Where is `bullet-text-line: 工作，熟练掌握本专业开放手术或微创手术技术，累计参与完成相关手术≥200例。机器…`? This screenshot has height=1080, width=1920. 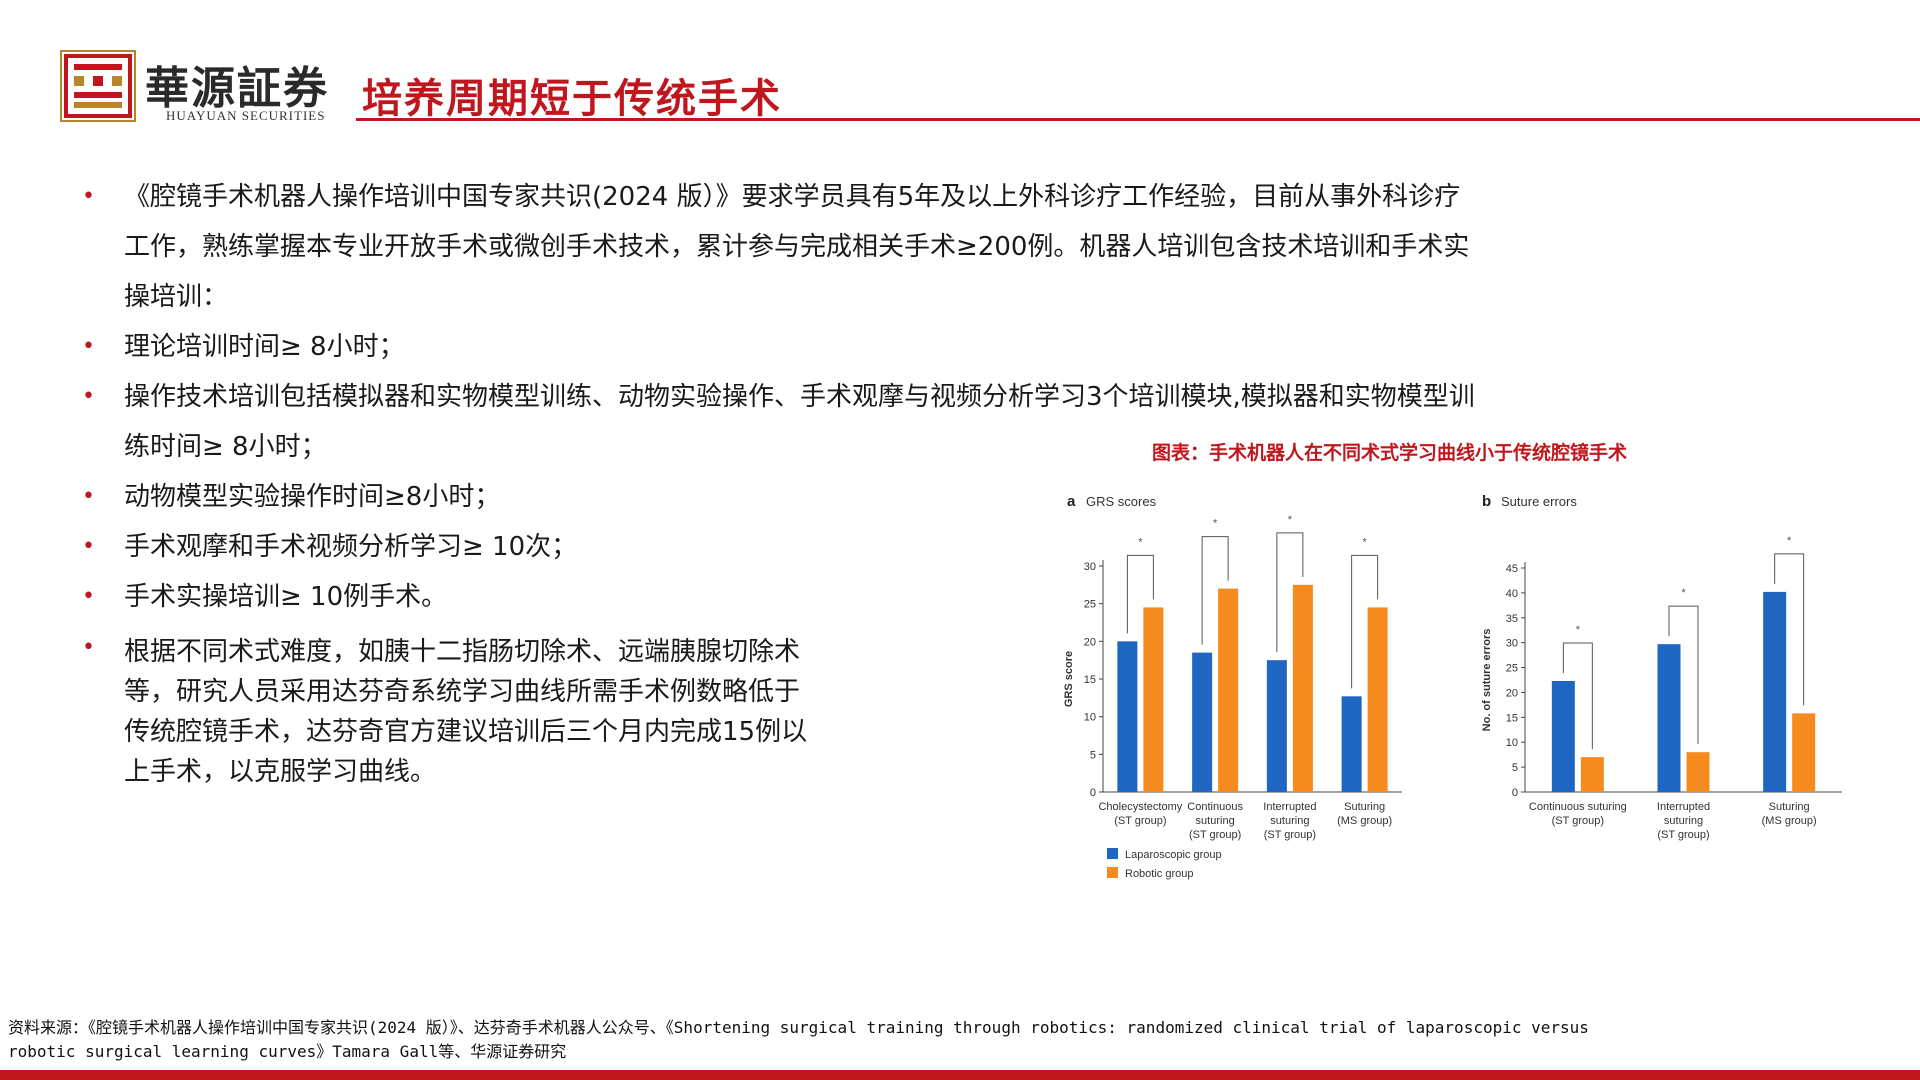 bullet-text-line: 工作，熟练掌握本专业开放手术或微创手术技术，累计参与完成相关手术≥200例。机器… is located at coordinates (797, 247).